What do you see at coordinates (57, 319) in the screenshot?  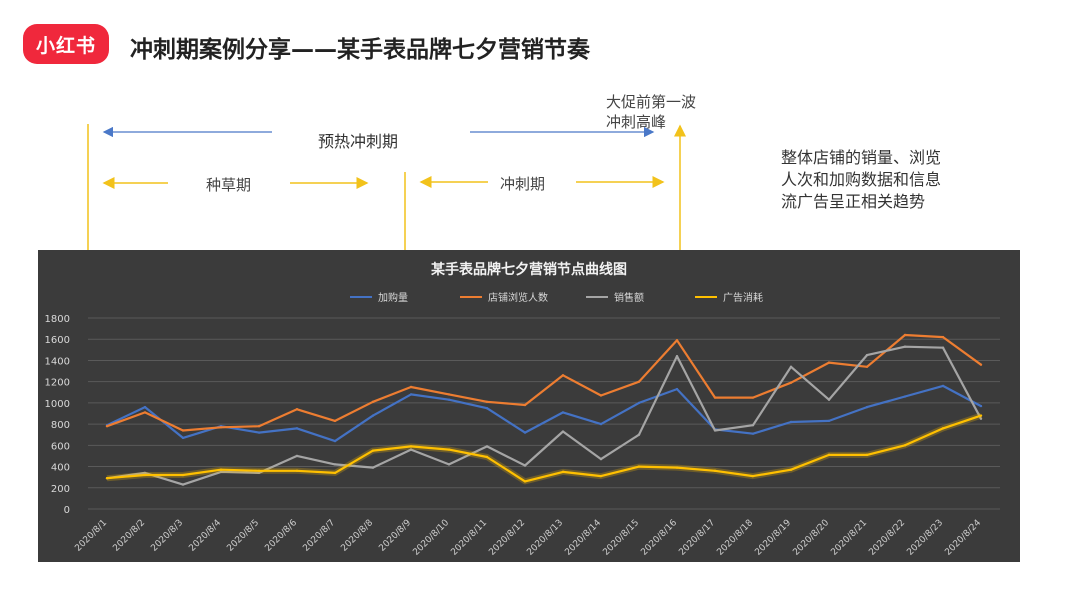 I see `y-tick-label: 1800` at bounding box center [57, 319].